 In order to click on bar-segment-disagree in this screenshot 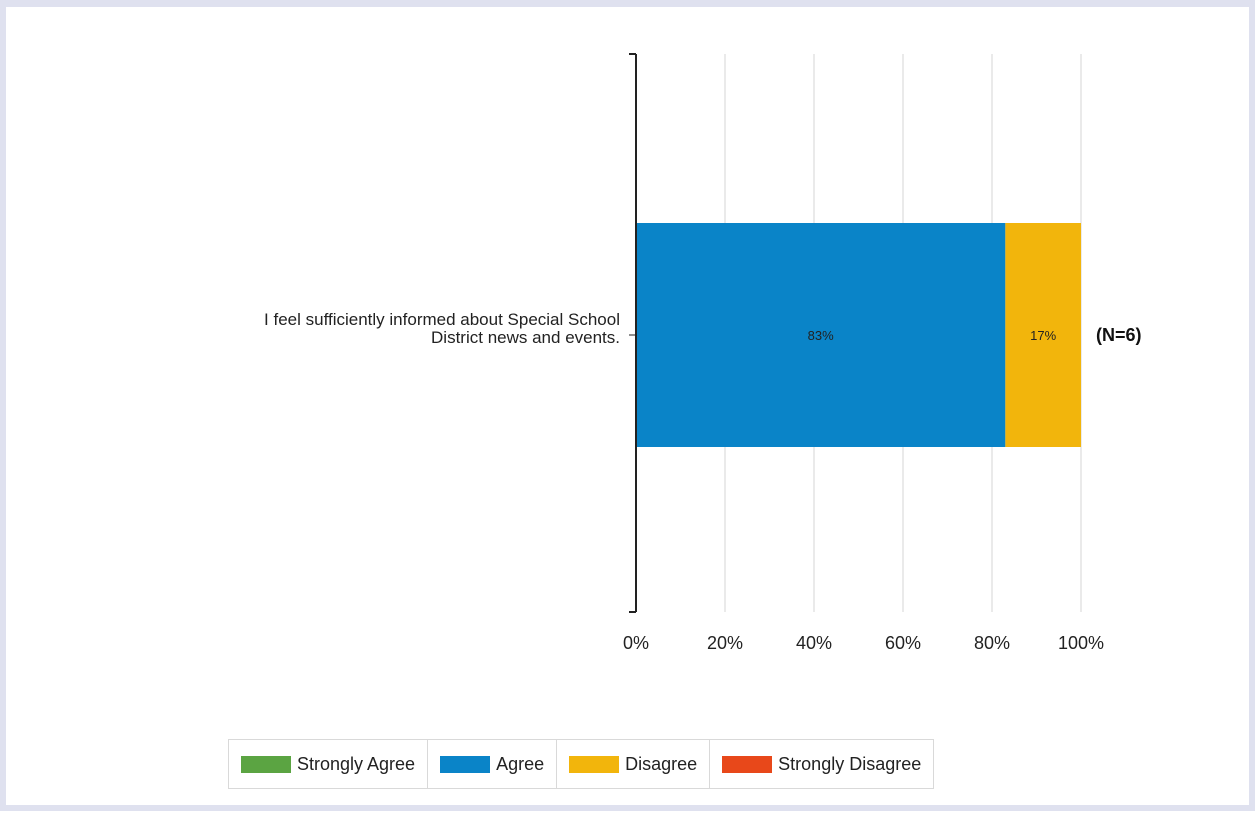, I will do `click(1043, 335)`.